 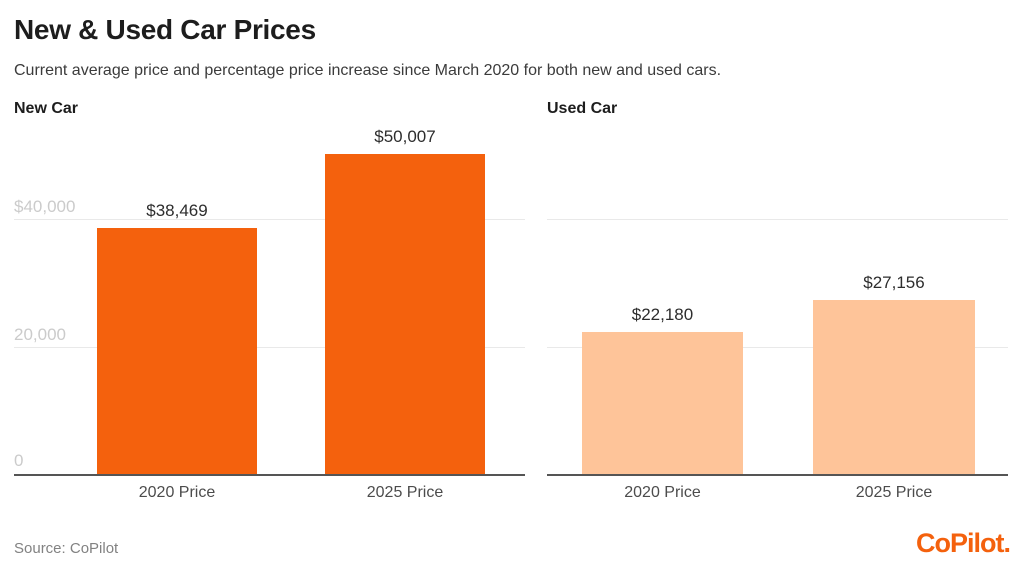 I want to click on page-title: New & Used Car Prices, so click(x=165, y=29).